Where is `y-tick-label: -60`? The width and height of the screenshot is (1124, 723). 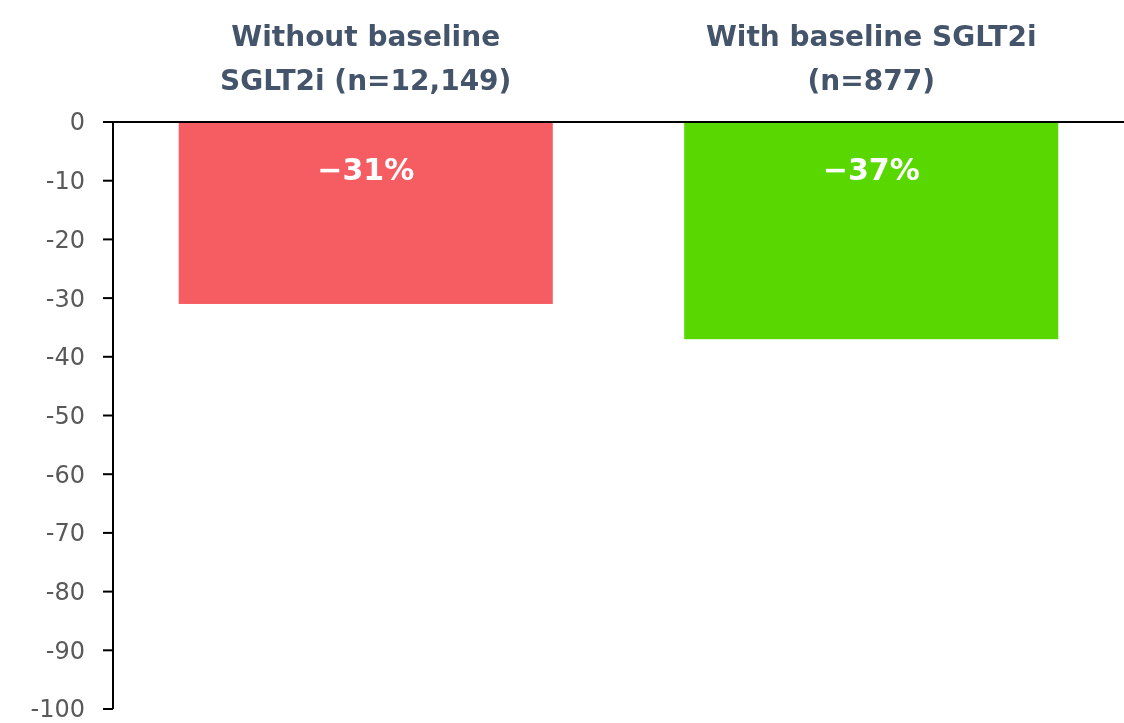 y-tick-label: -60 is located at coordinates (65, 474).